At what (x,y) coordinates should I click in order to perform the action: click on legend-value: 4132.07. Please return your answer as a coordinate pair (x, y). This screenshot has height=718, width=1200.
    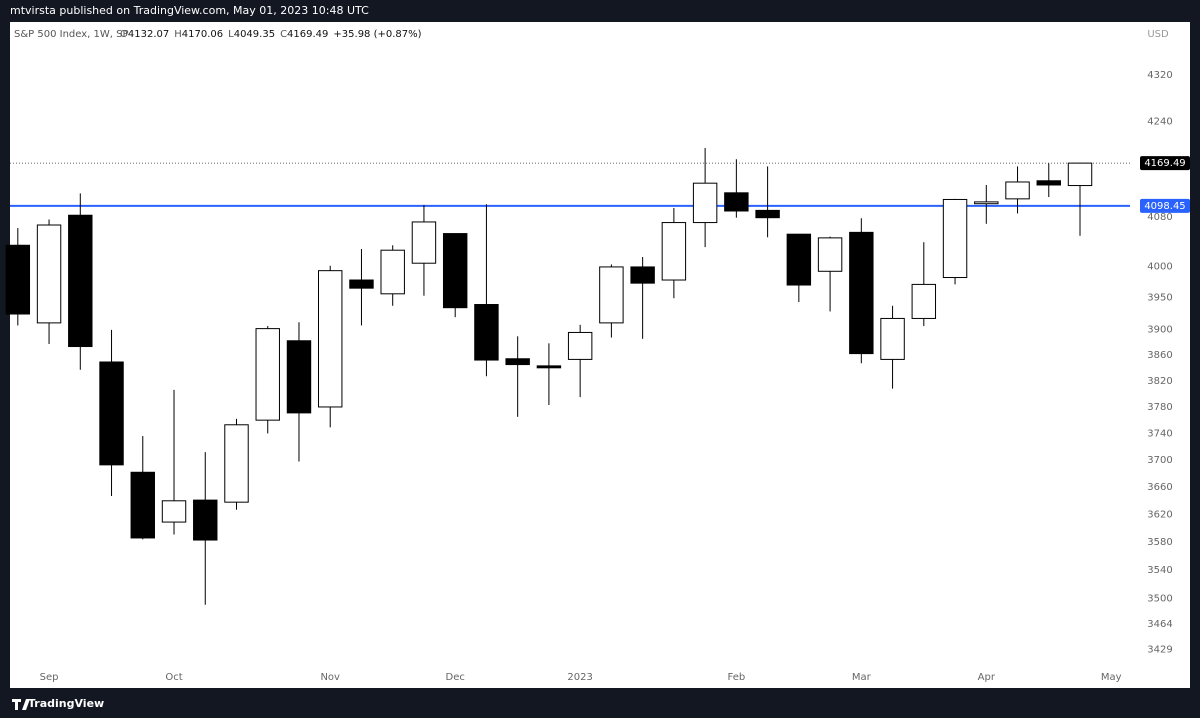
    Looking at the image, I should click on (148, 34).